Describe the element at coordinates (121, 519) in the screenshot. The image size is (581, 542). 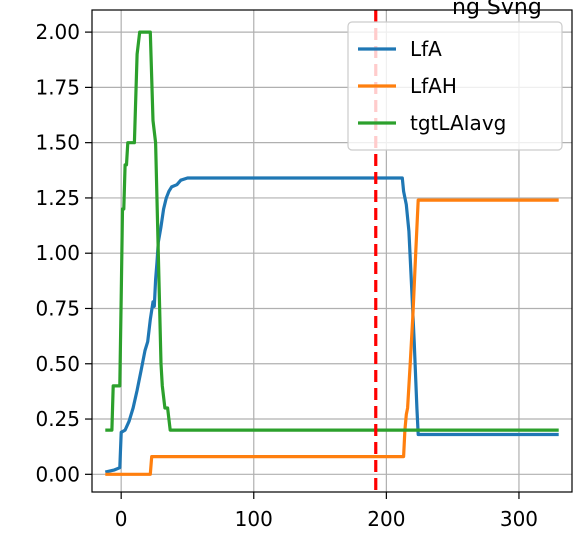
I see `x-tick-label: 0` at that location.